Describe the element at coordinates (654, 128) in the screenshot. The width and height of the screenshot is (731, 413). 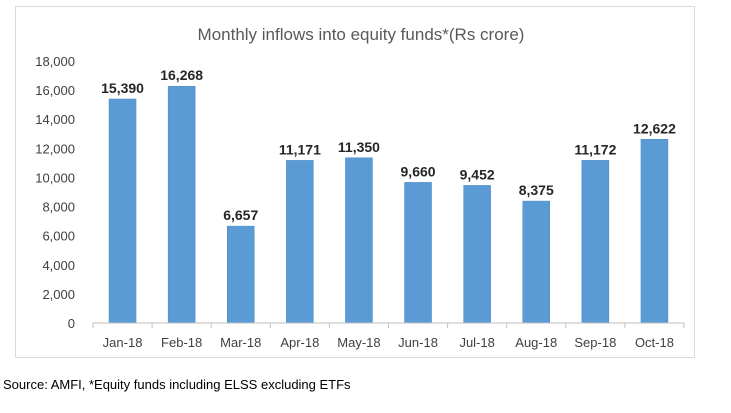
I see `bar-value-label: 12,622` at that location.